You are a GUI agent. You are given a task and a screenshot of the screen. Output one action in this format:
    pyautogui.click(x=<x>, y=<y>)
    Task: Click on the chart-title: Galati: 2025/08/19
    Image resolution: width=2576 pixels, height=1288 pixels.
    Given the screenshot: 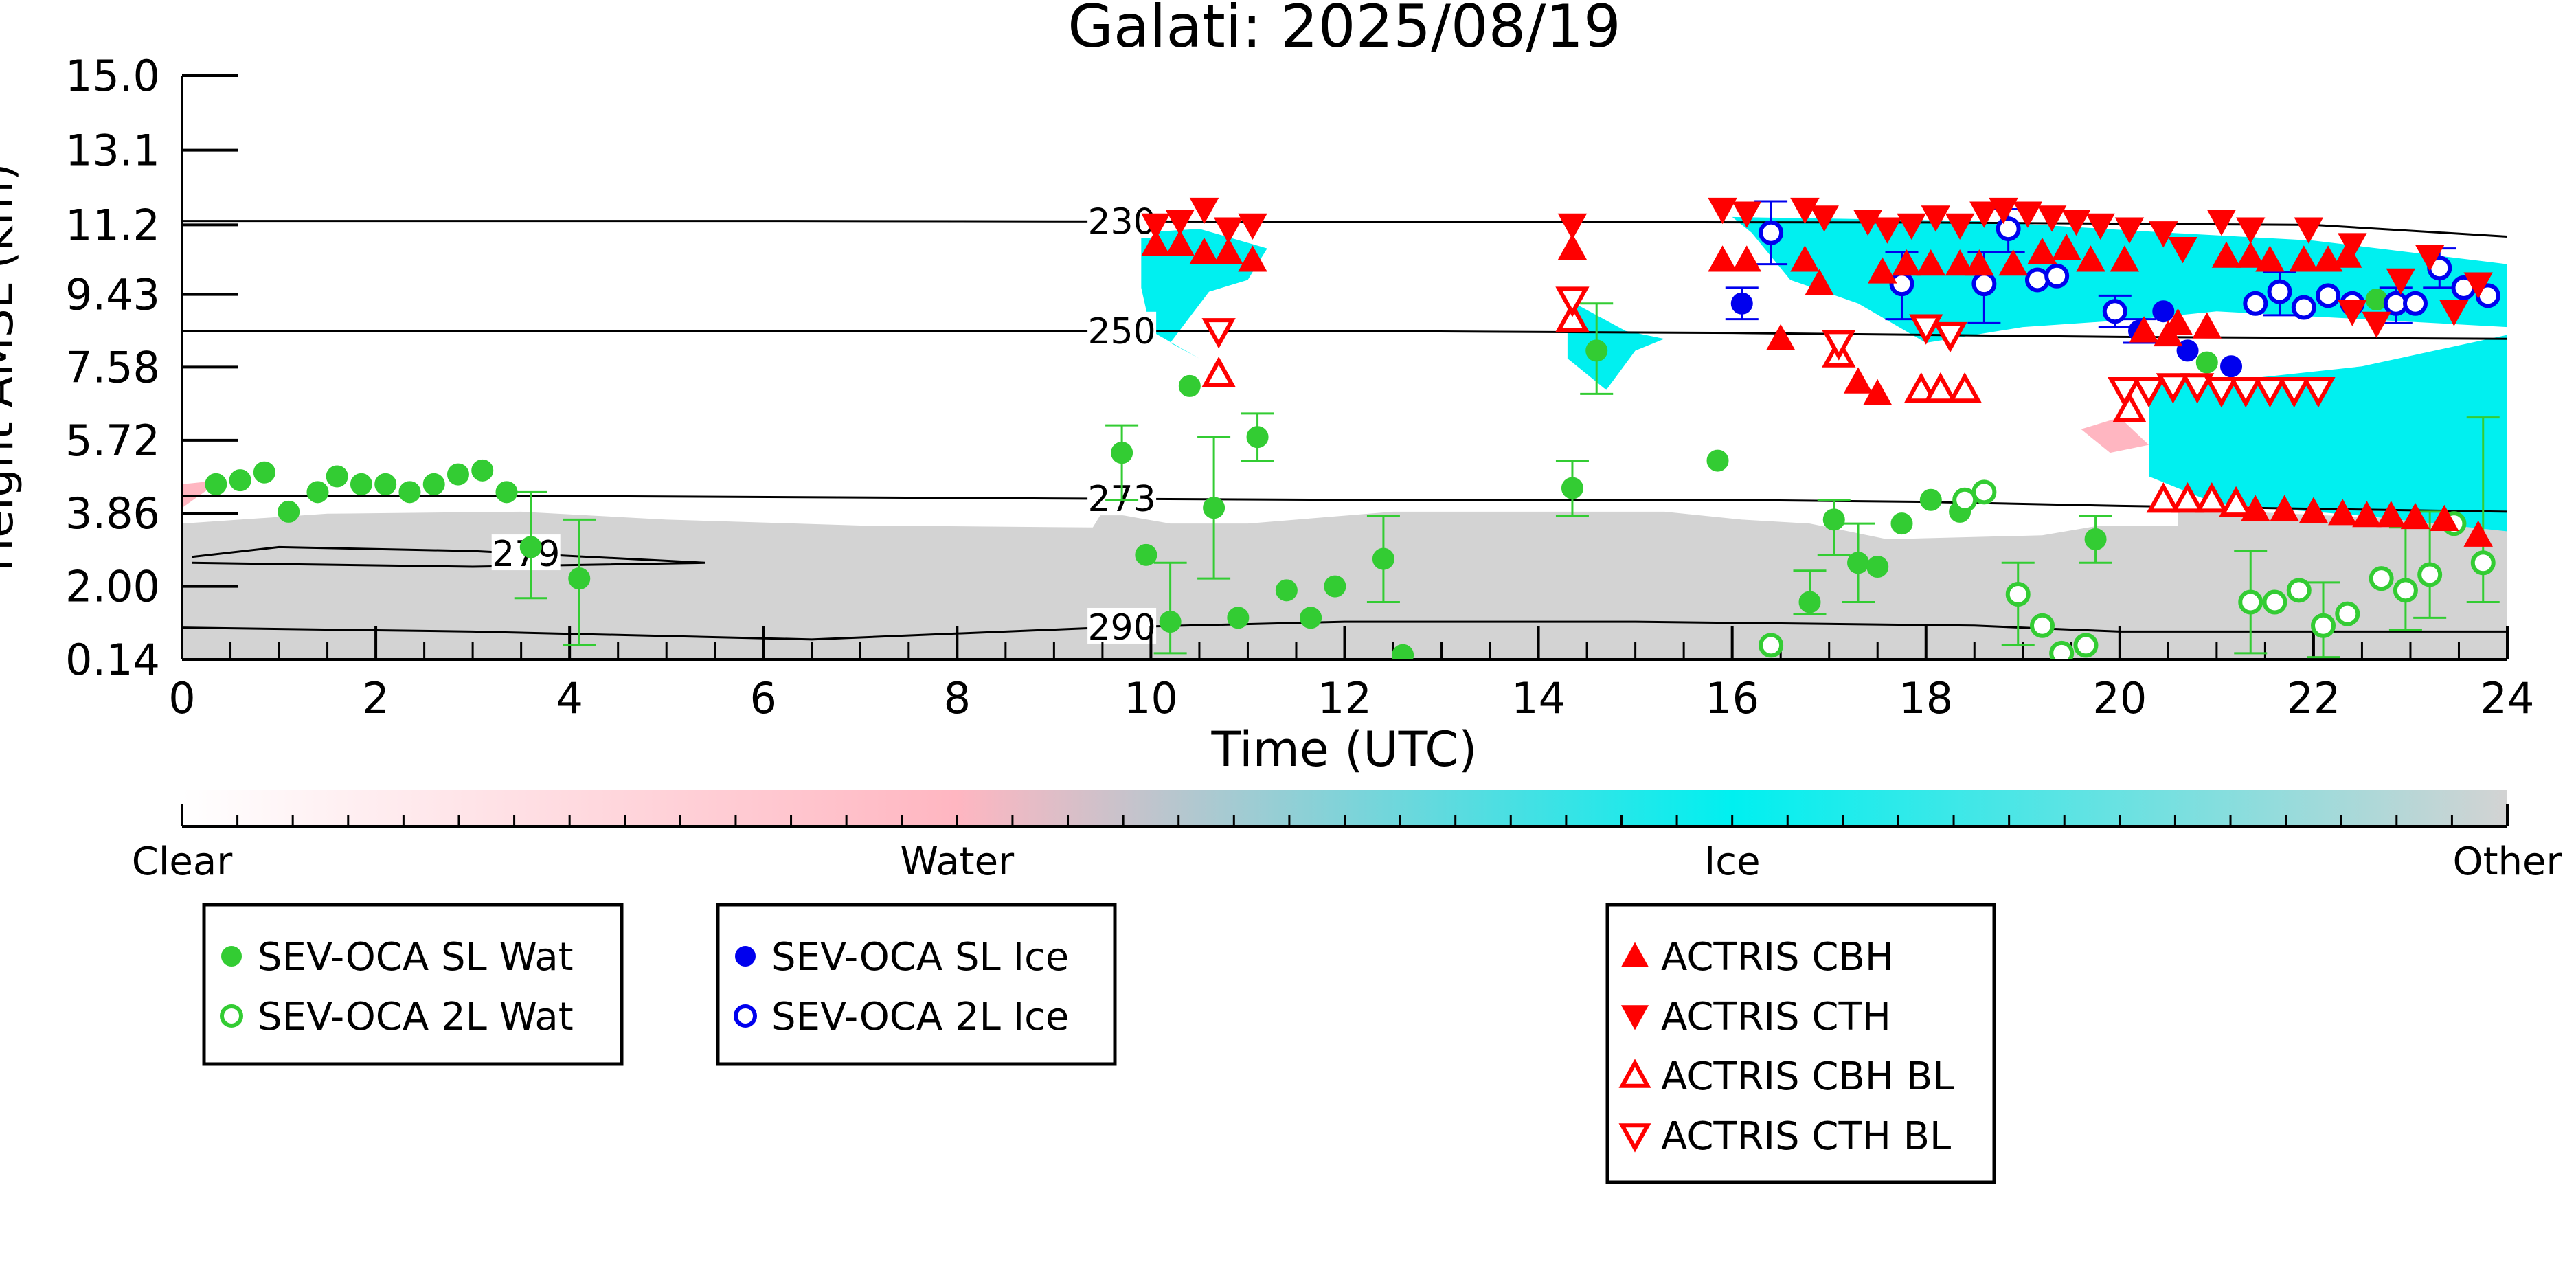 What is the action you would take?
    pyautogui.click(x=1344, y=30)
    